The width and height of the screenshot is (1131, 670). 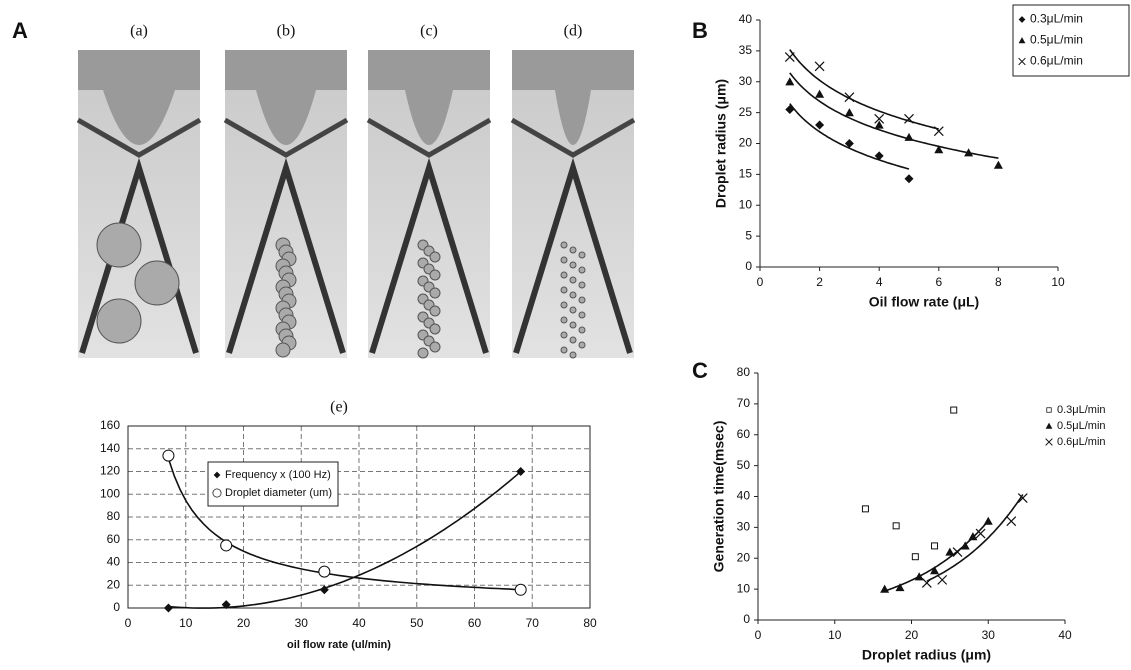 What do you see at coordinates (924, 302) in the screenshot?
I see `x-axis-label: Oil flow rate (μL)` at bounding box center [924, 302].